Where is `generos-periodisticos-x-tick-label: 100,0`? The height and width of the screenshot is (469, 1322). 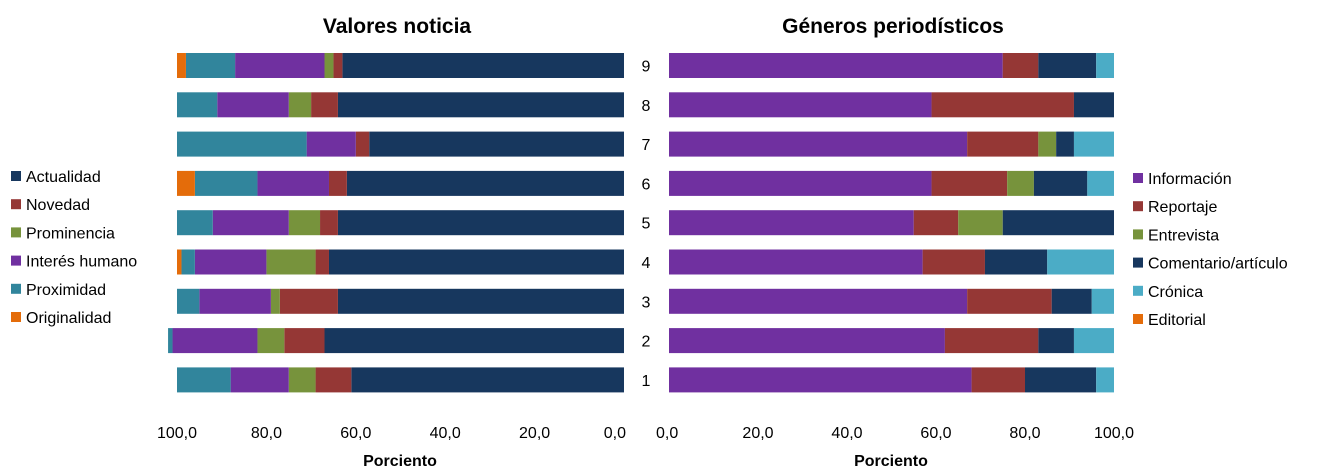 generos-periodisticos-x-tick-label: 100,0 is located at coordinates (1114, 433).